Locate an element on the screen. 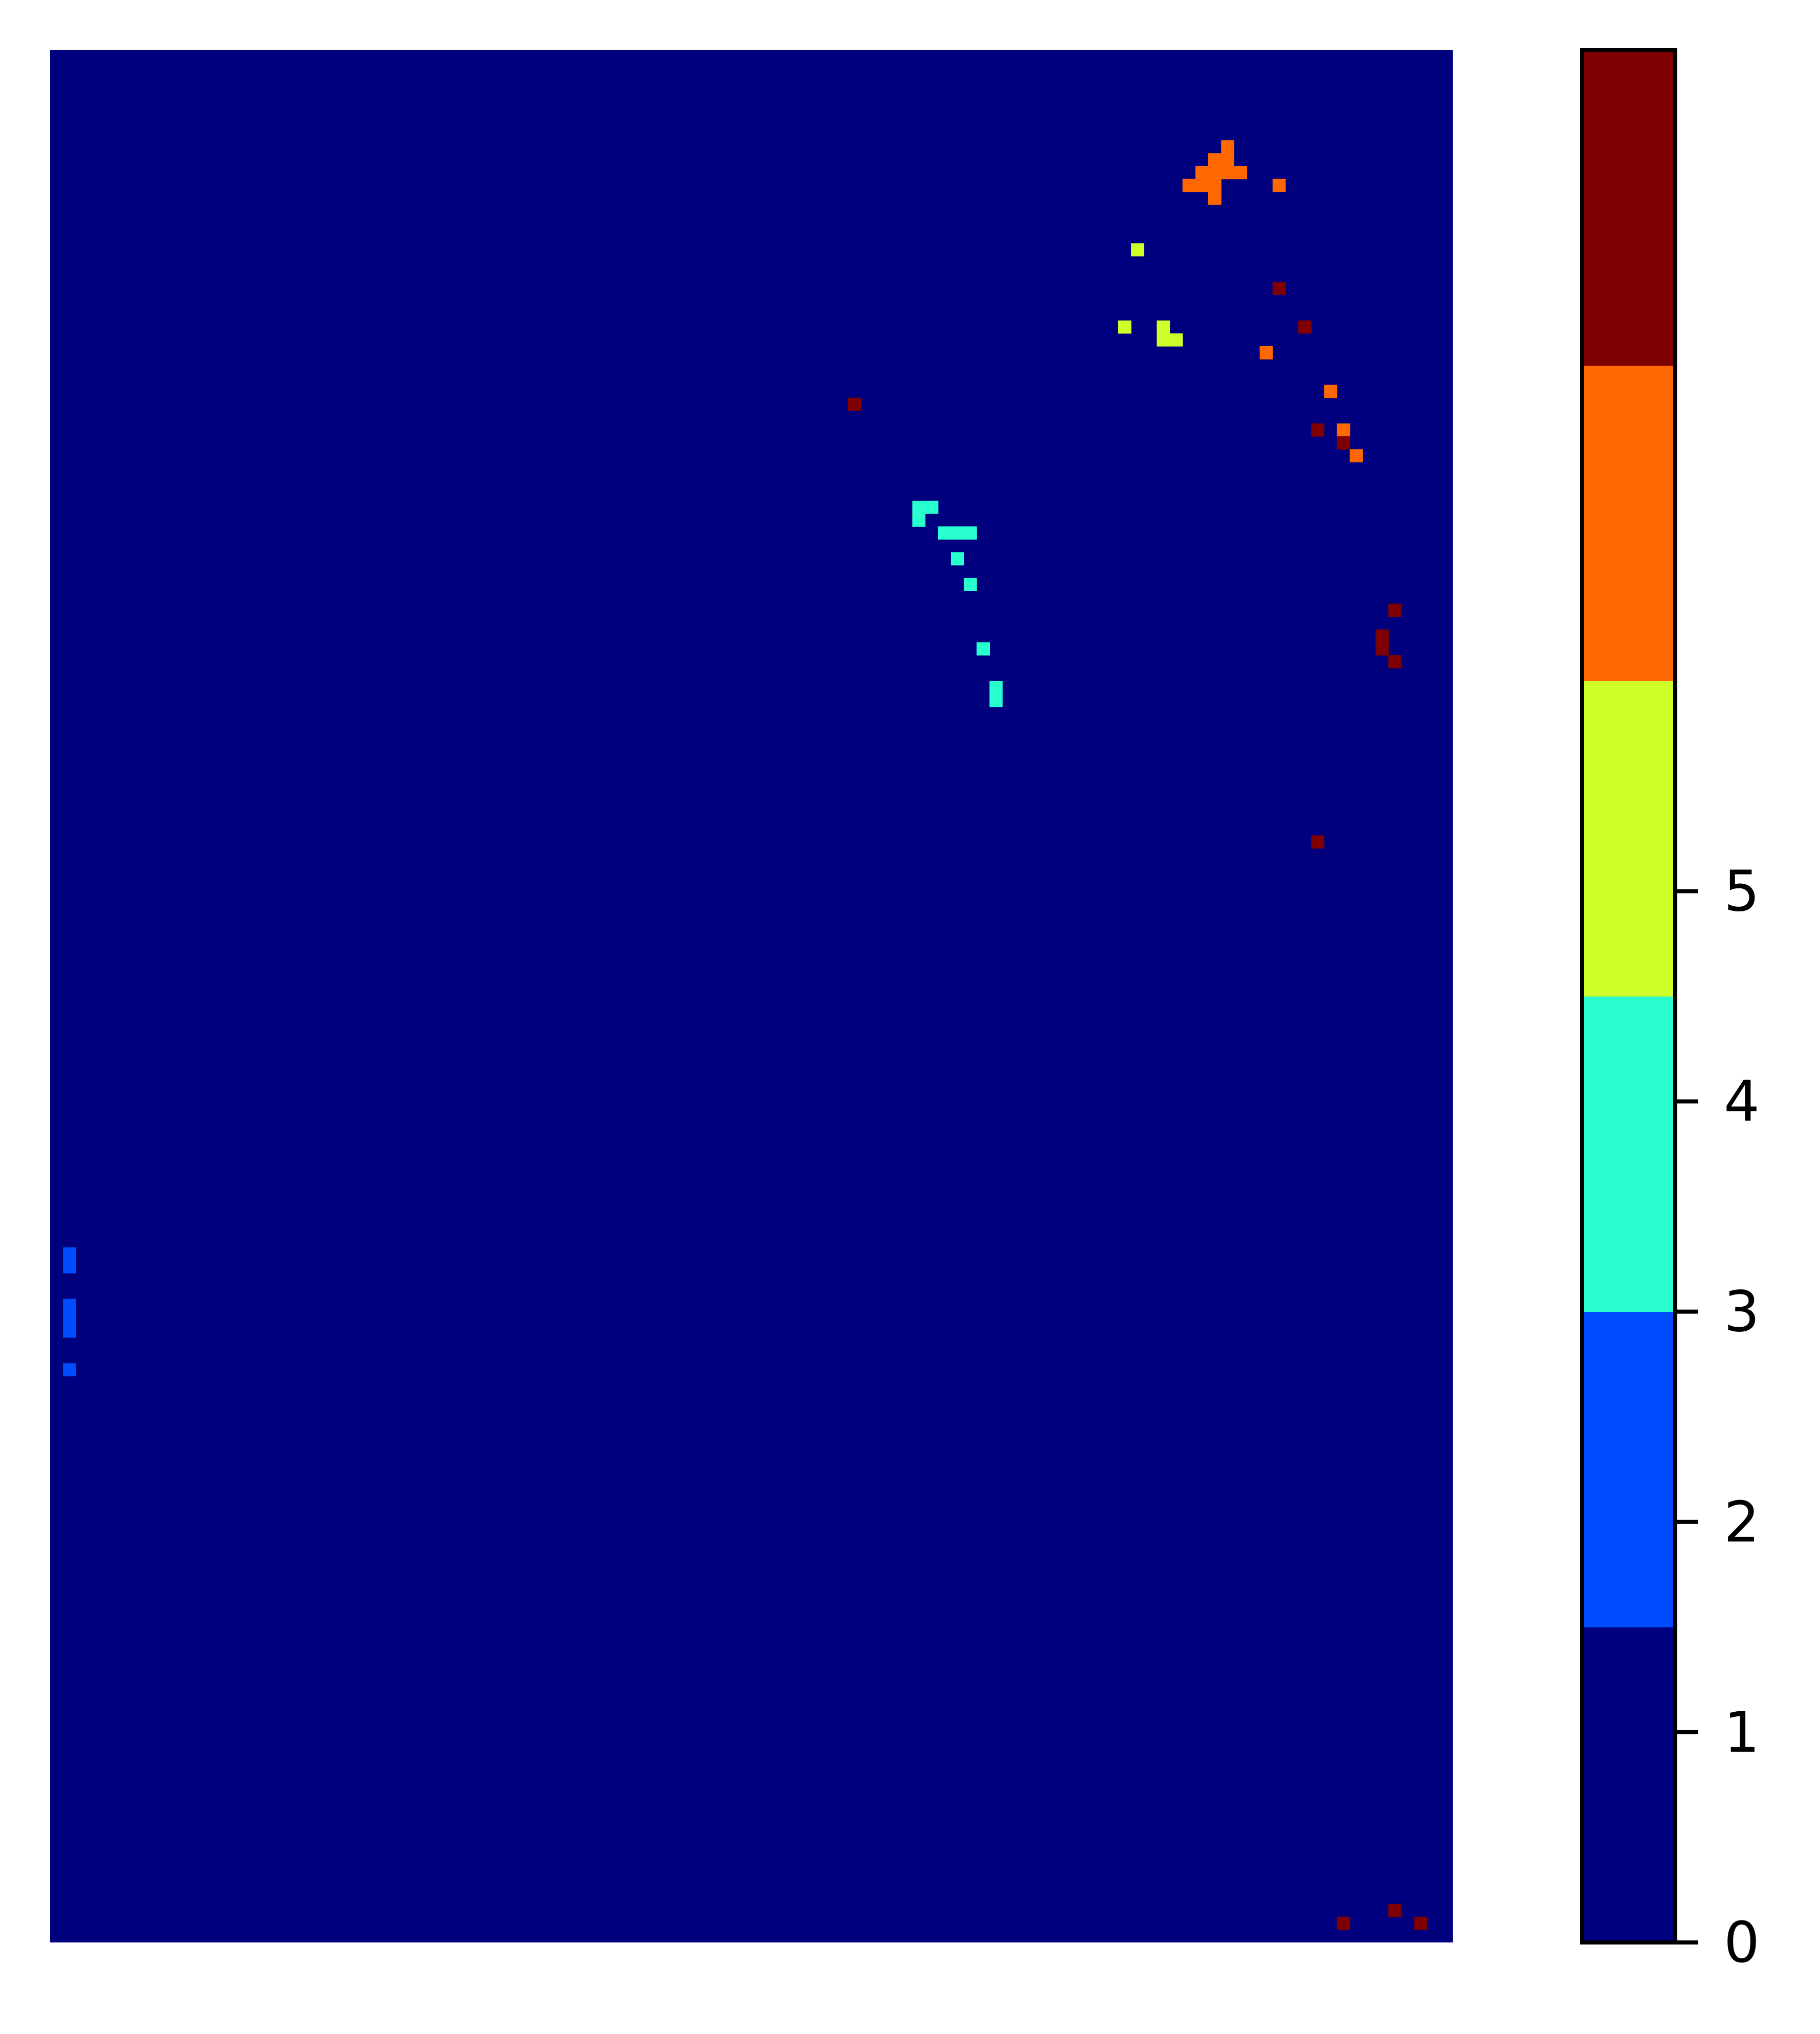 Image resolution: width=1820 pixels, height=2034 pixels. colorbar-tick-label: 3 is located at coordinates (1742, 1312).